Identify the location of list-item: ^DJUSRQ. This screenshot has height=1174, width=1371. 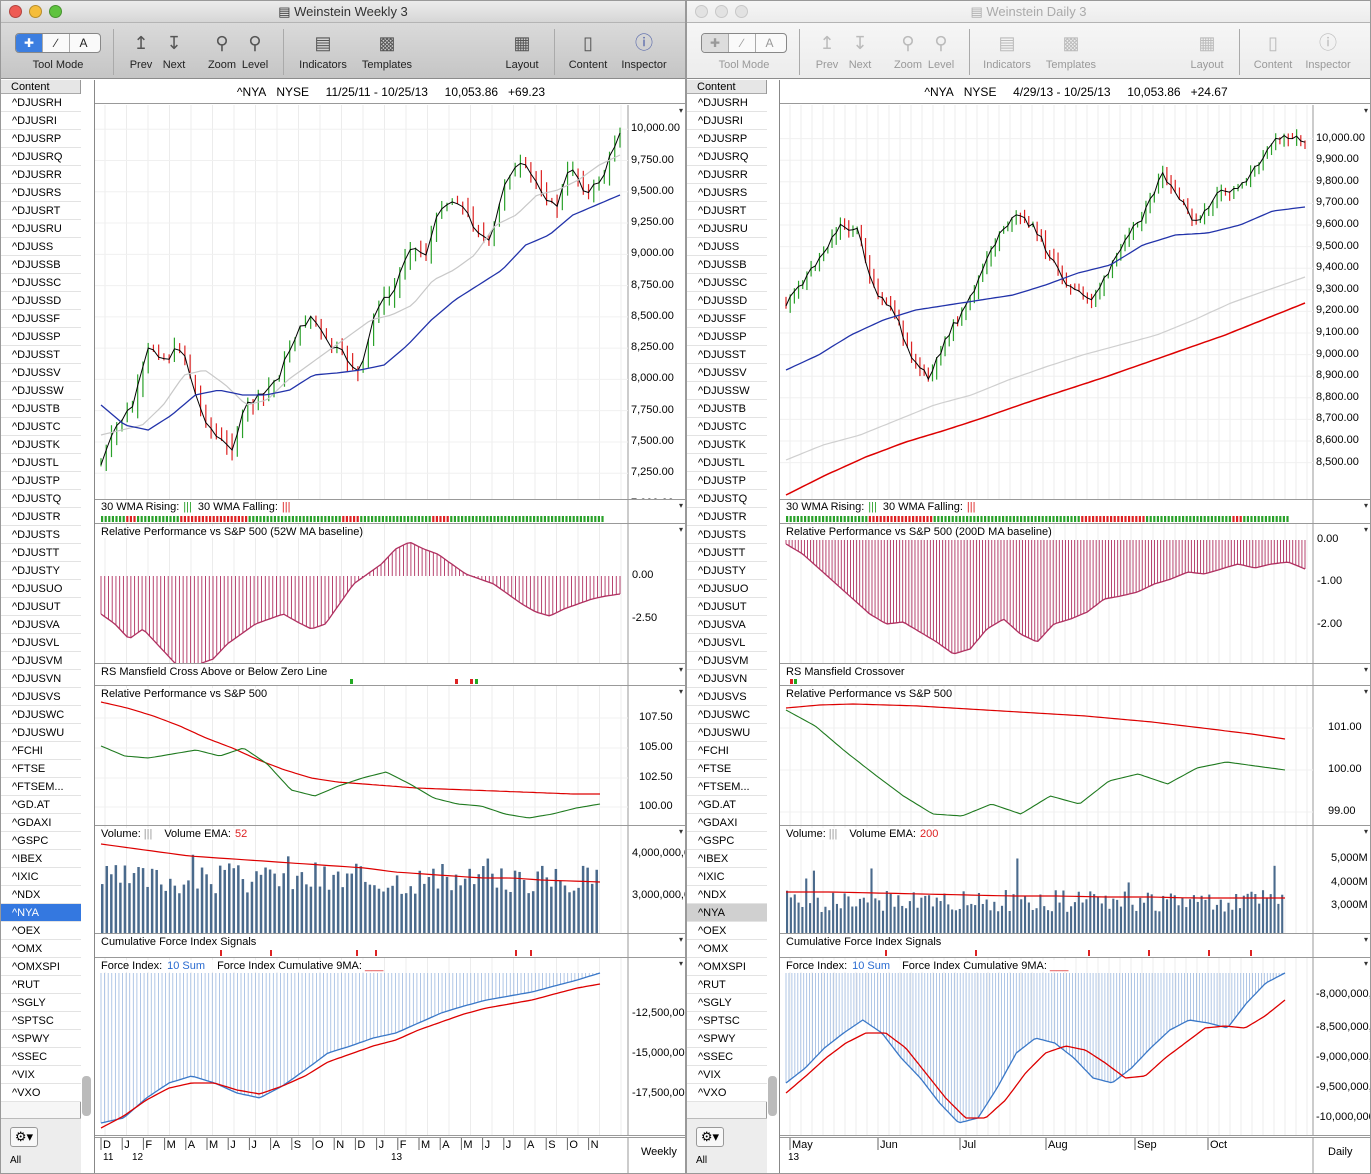
(41, 157).